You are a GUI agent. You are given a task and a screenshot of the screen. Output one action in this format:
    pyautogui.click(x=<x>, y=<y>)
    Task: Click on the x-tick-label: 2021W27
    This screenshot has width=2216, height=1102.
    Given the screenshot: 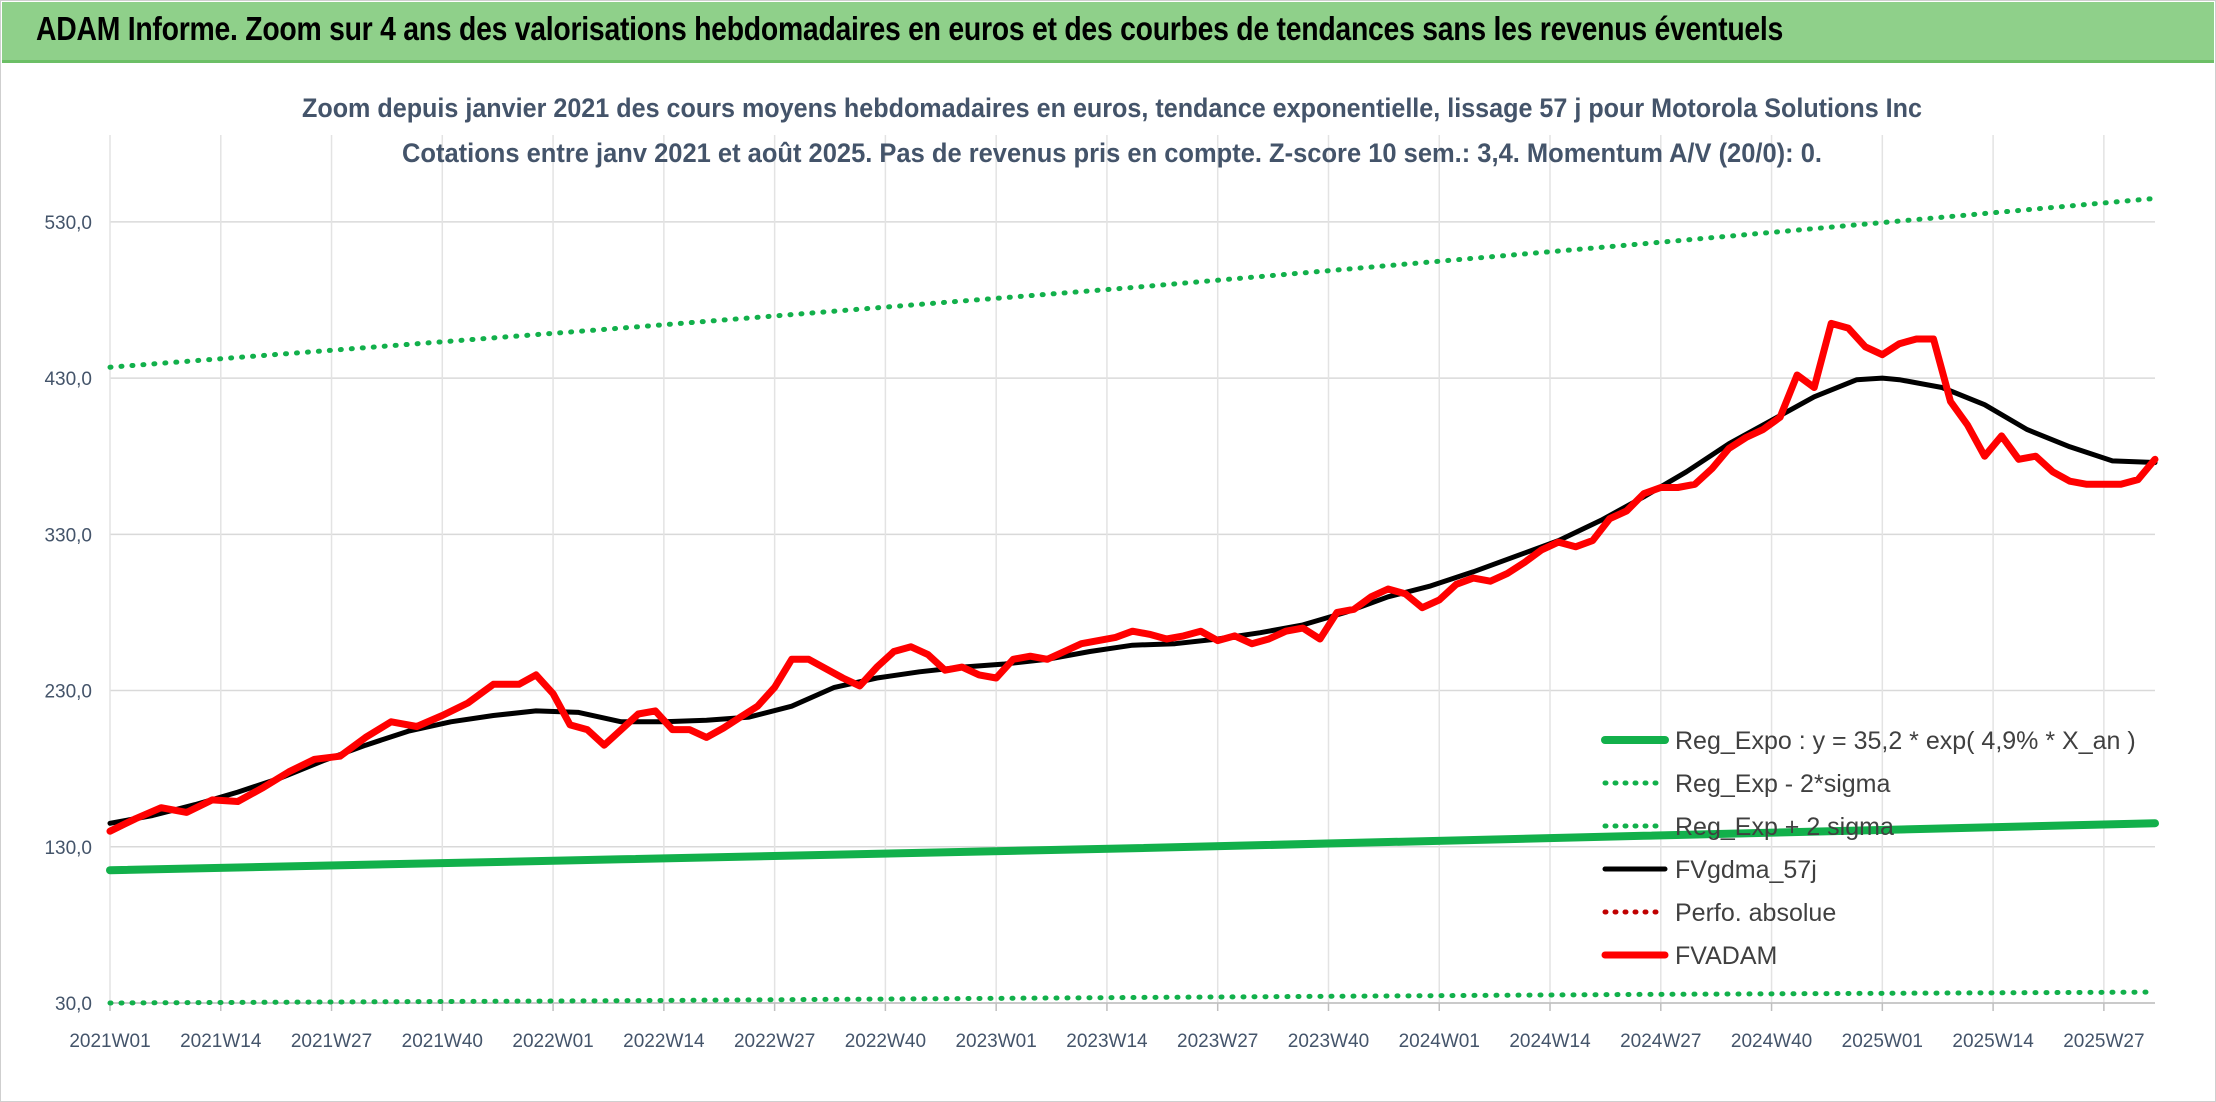 What is the action you would take?
    pyautogui.click(x=331, y=1041)
    